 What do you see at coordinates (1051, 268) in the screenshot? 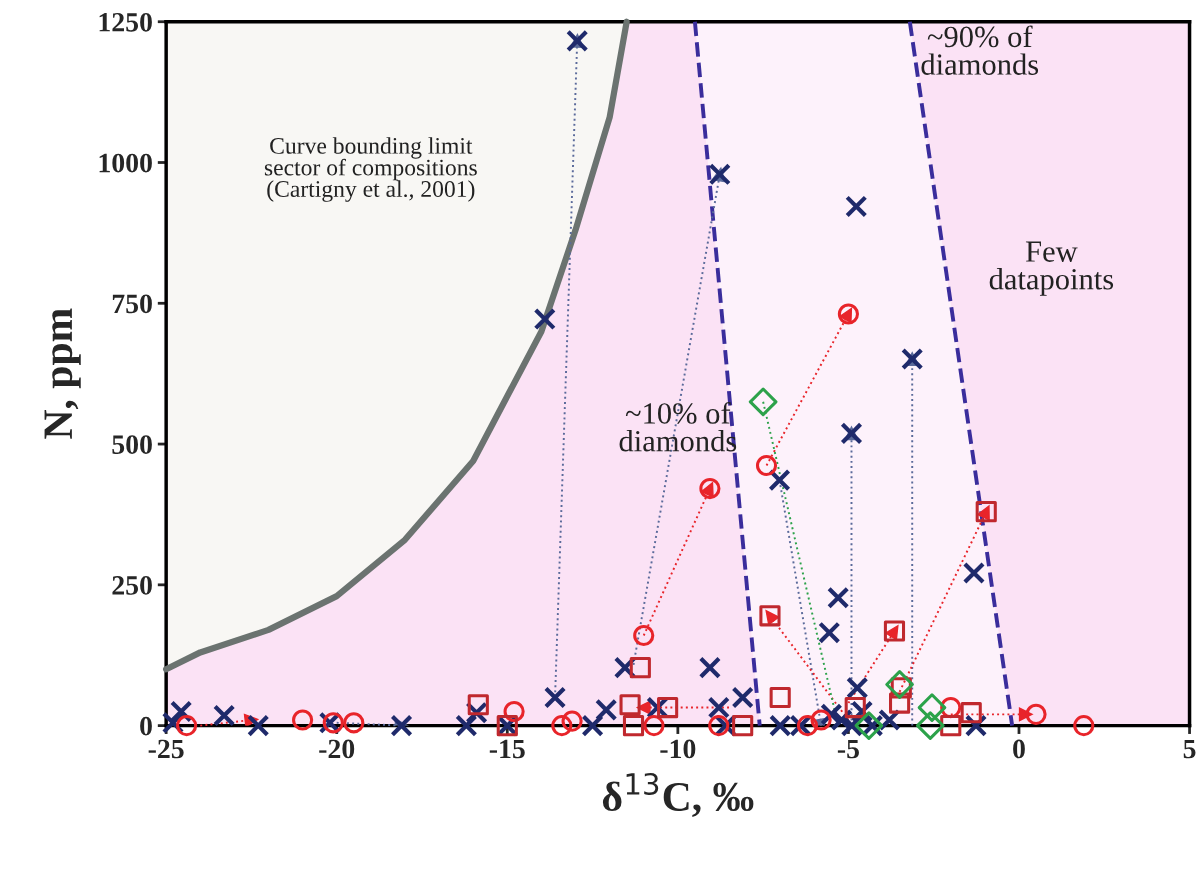
I see `annotation: Few datapoints` at bounding box center [1051, 268].